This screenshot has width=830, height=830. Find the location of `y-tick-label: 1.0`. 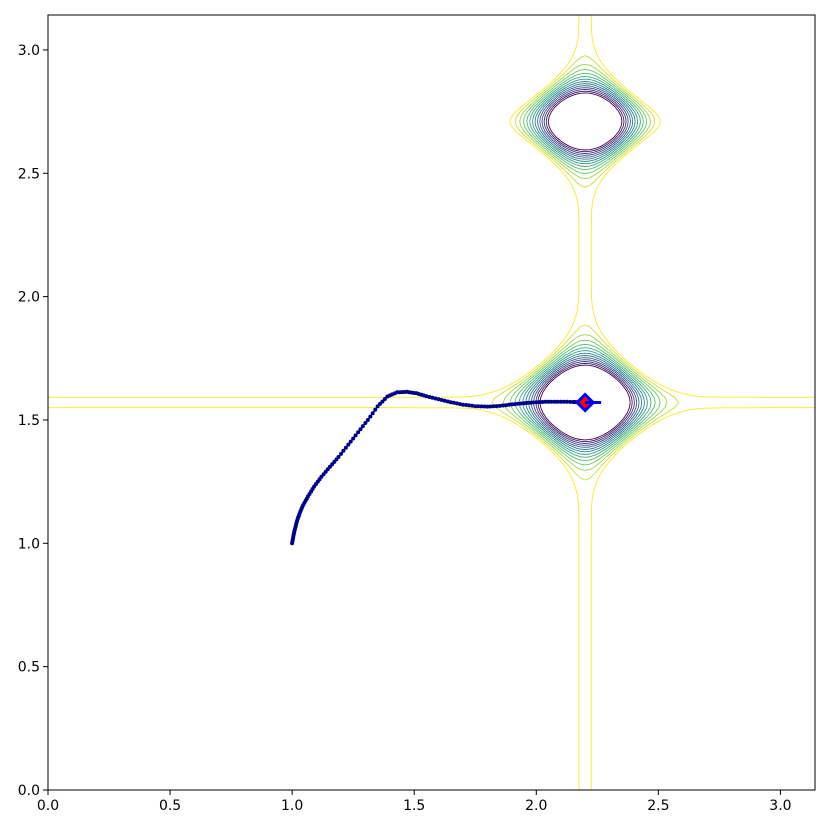

y-tick-label: 1.0 is located at coordinates (29, 544).